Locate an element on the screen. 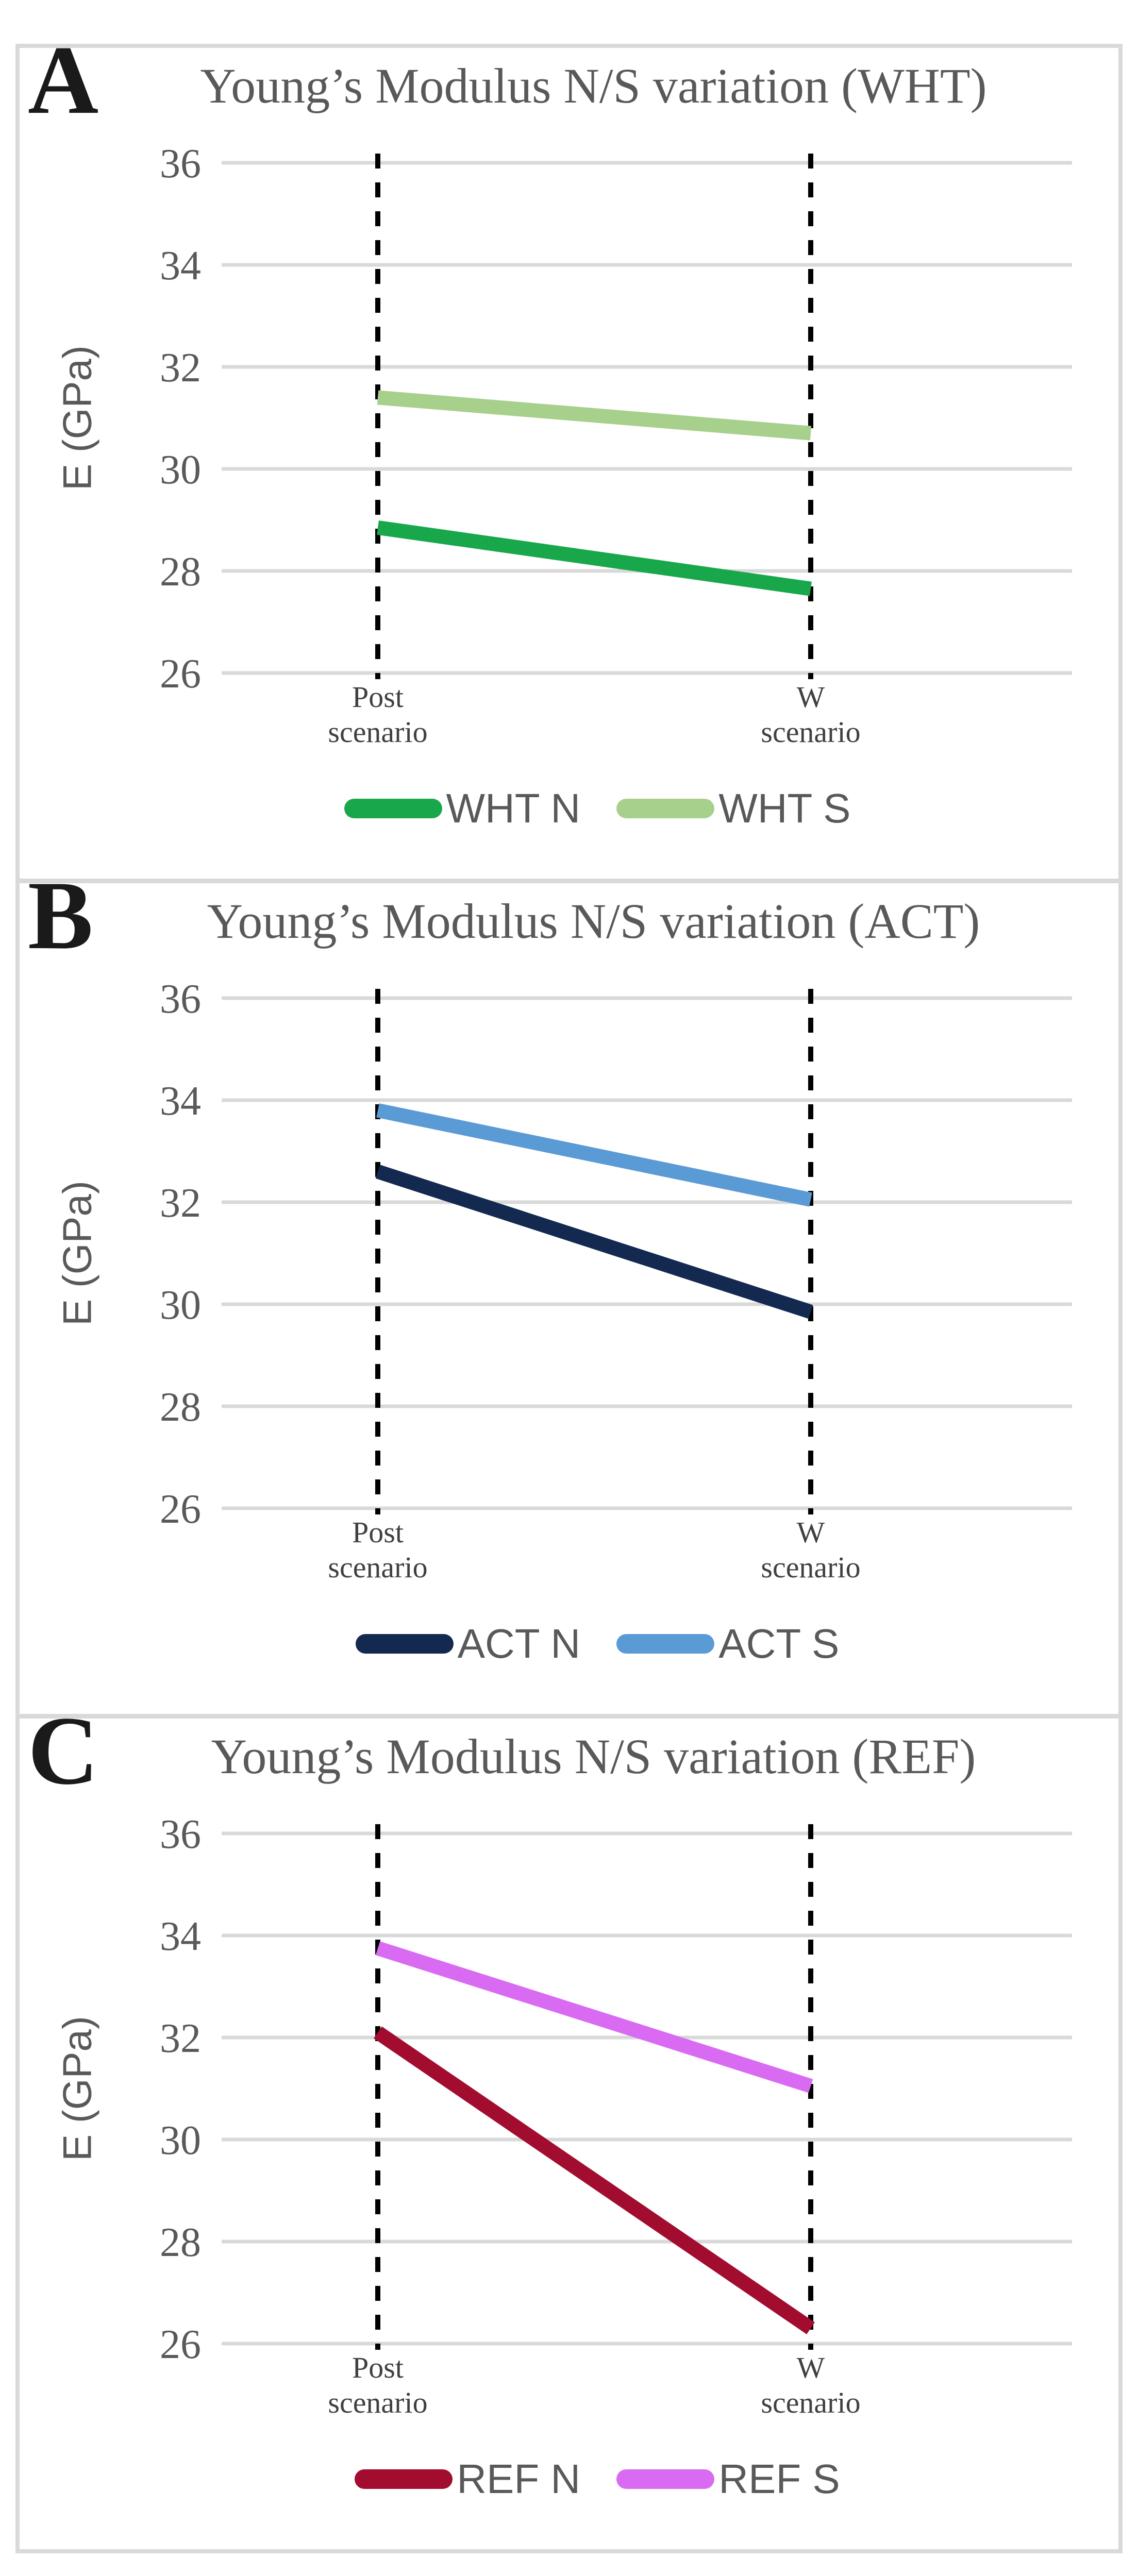  legend-item: ACT N is located at coordinates (468, 1644).